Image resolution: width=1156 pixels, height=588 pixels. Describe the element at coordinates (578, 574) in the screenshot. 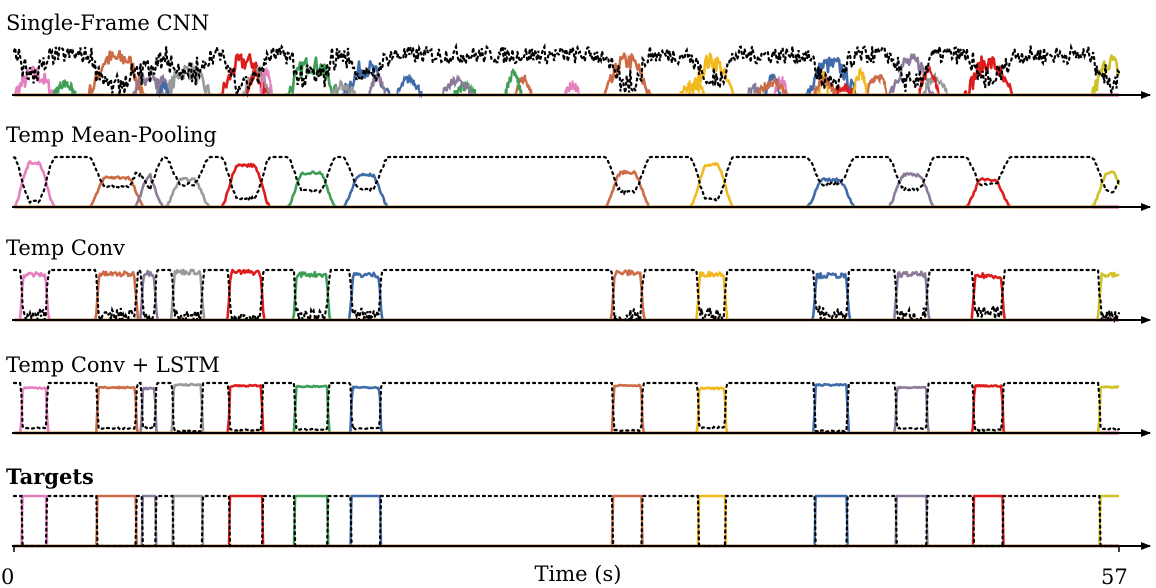

I see `x-axis-label: Time (s)` at that location.